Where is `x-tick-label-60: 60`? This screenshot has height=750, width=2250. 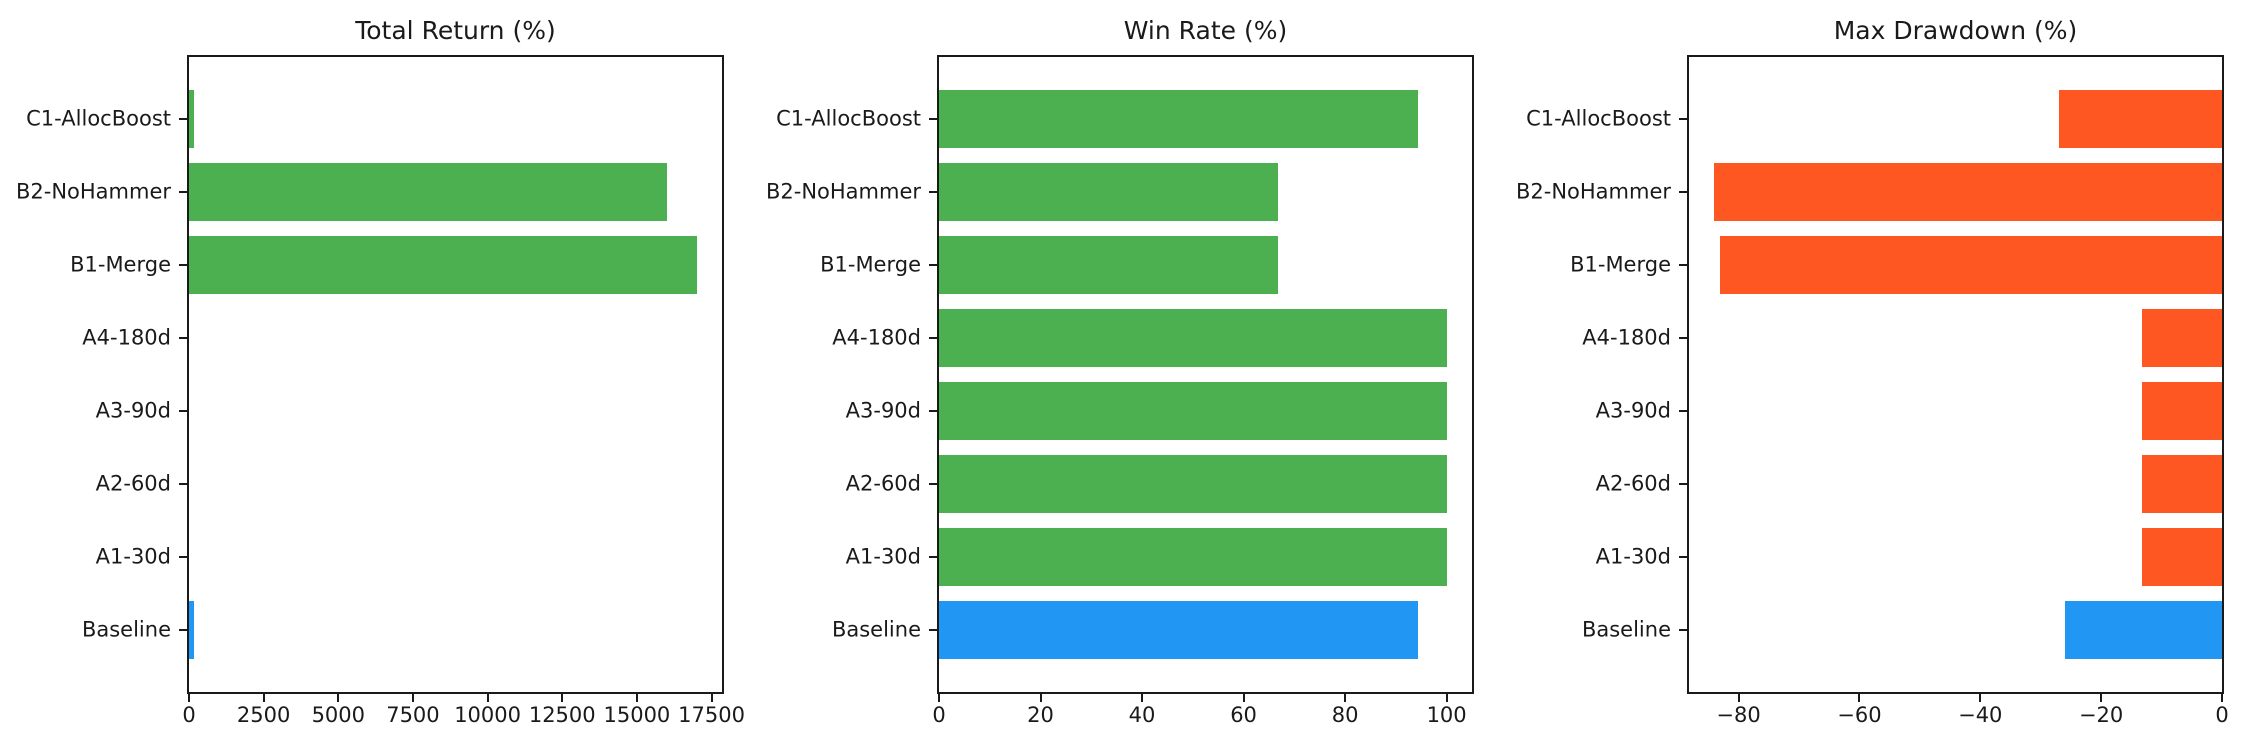
x-tick-label-60: 60 is located at coordinates (1243, 715).